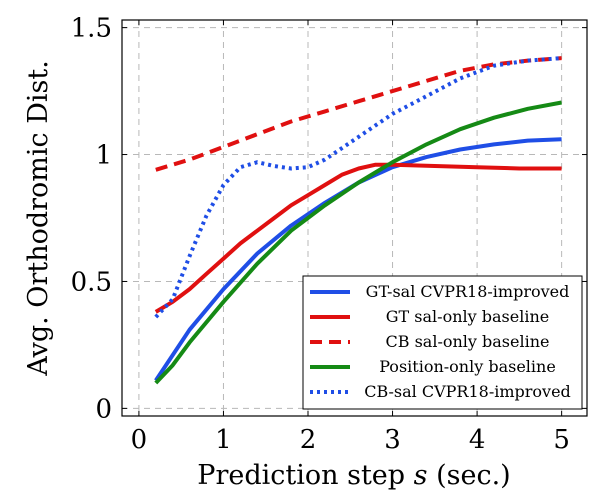  Describe the element at coordinates (392, 440) in the screenshot. I see `x-tick-label: 3` at that location.